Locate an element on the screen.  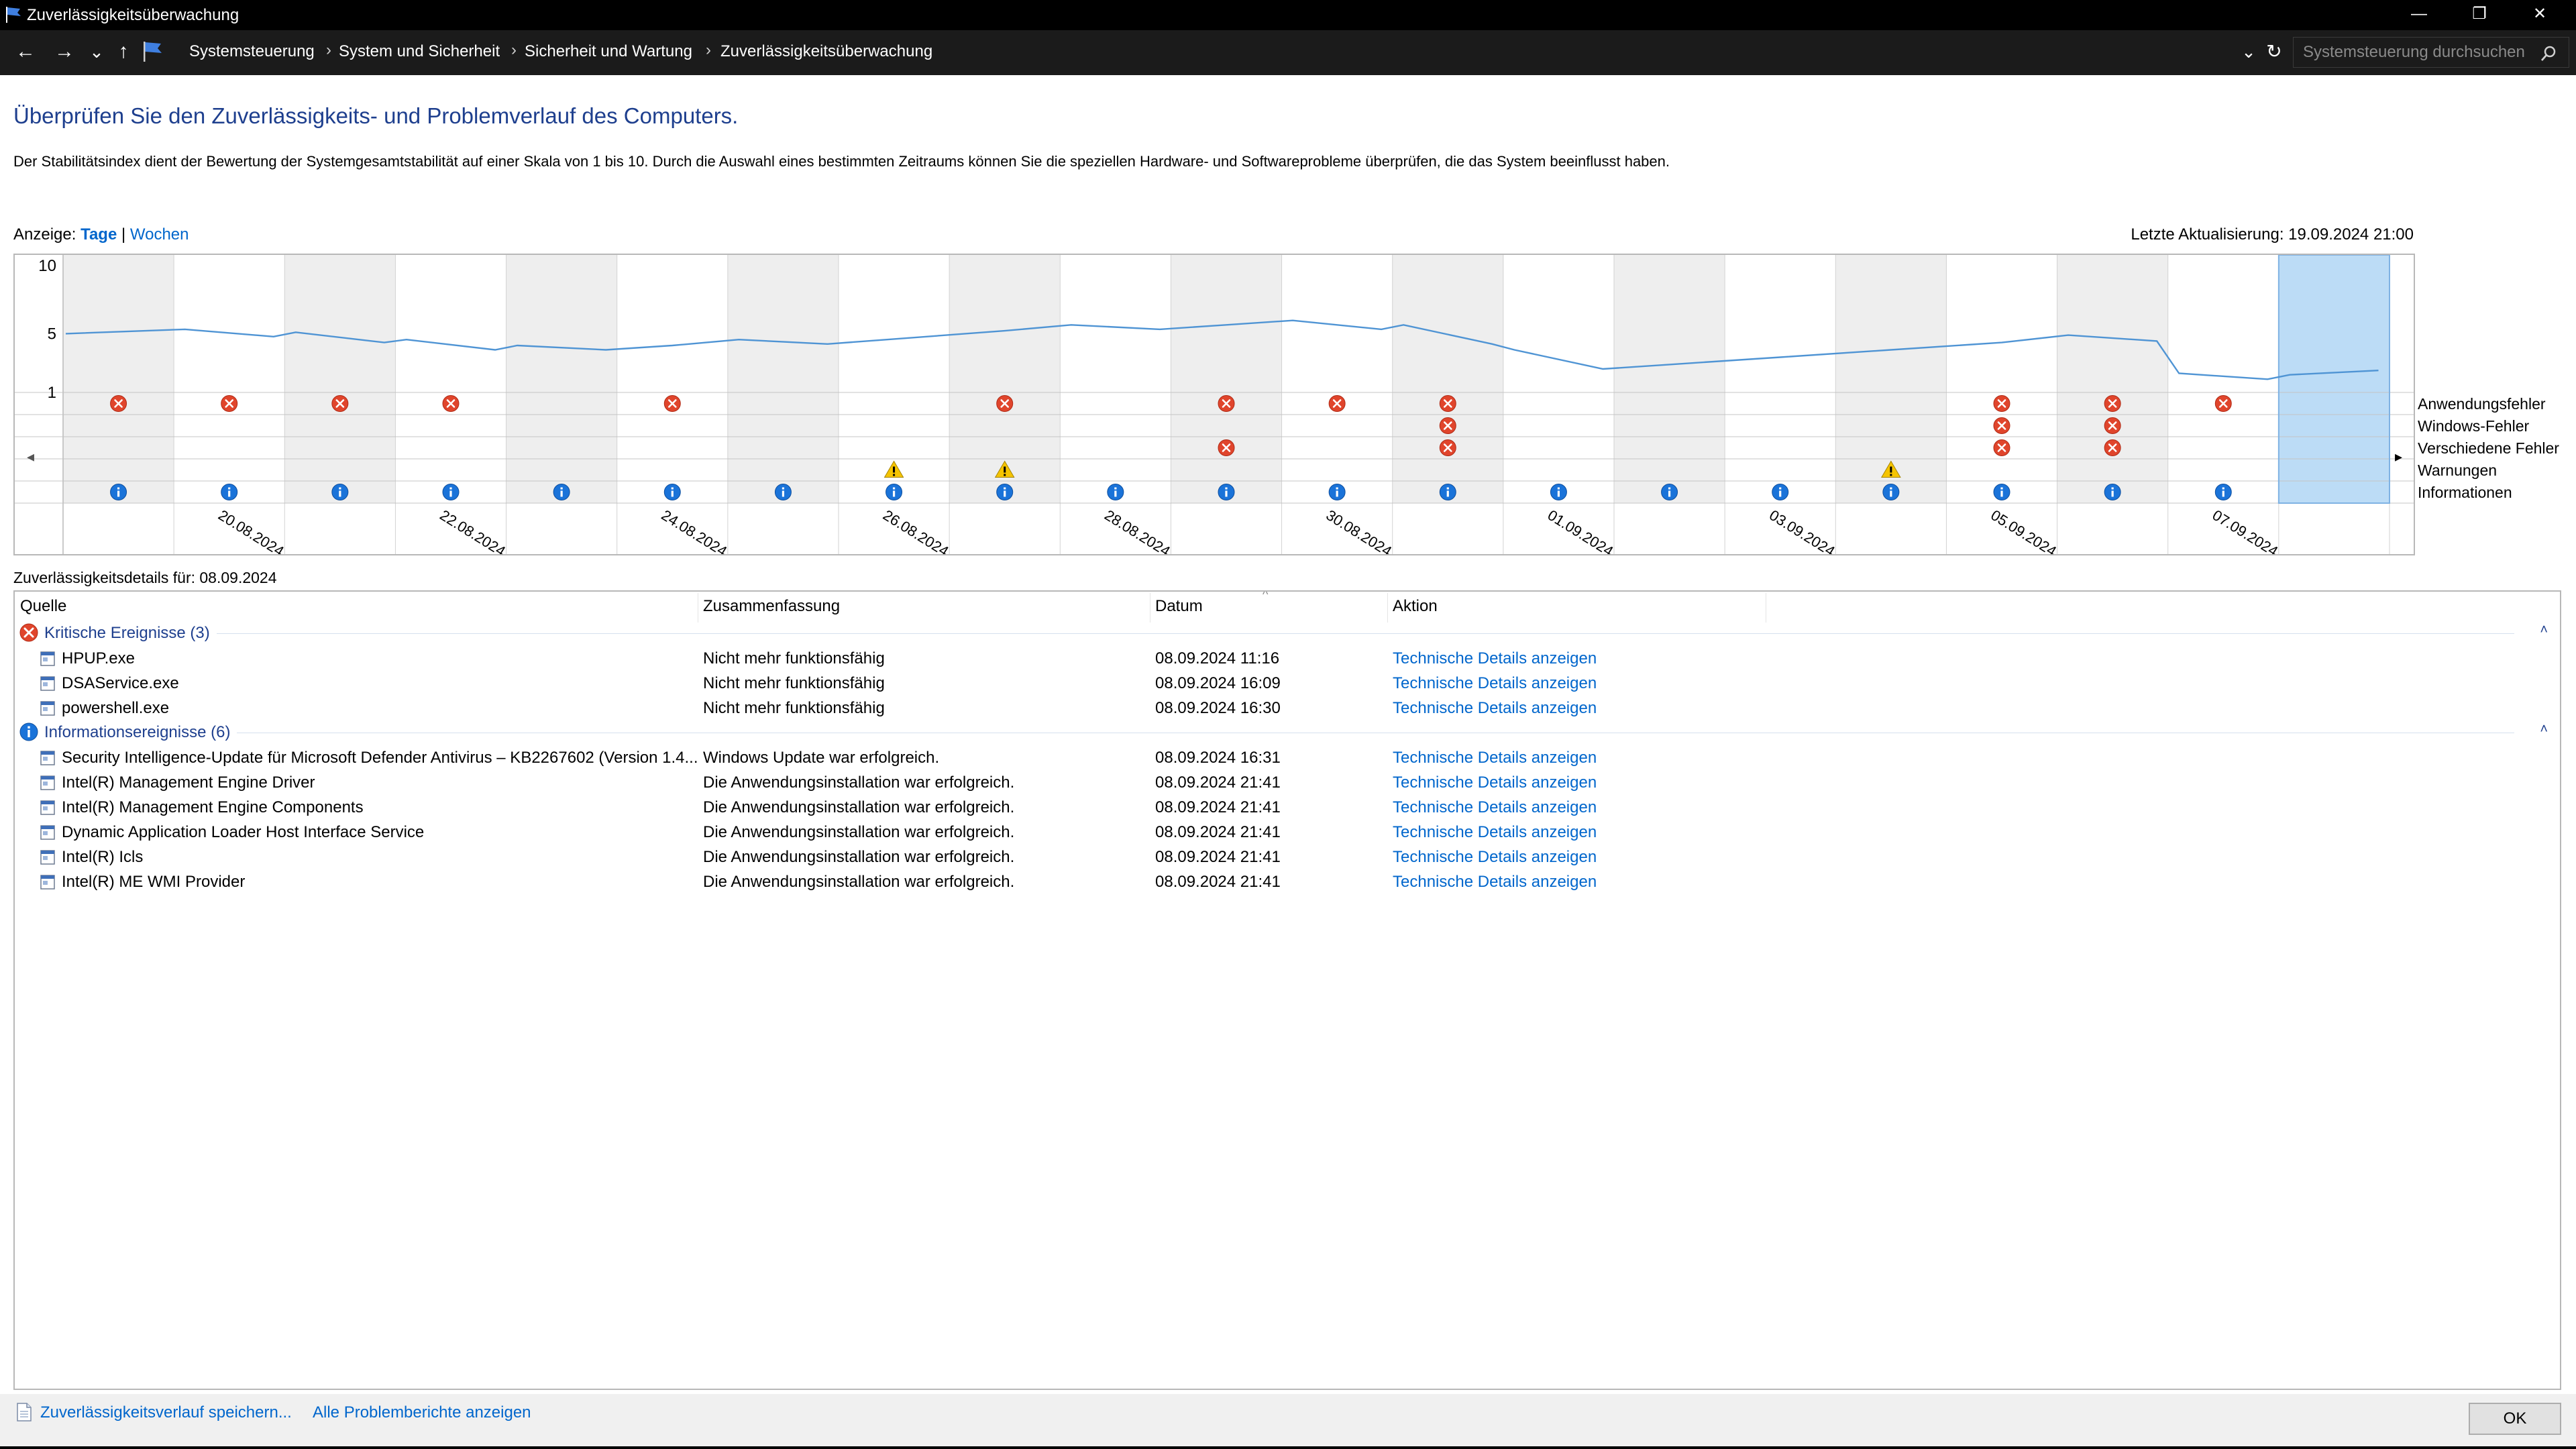
close-button: ✕ is located at coordinates (2539, 14).